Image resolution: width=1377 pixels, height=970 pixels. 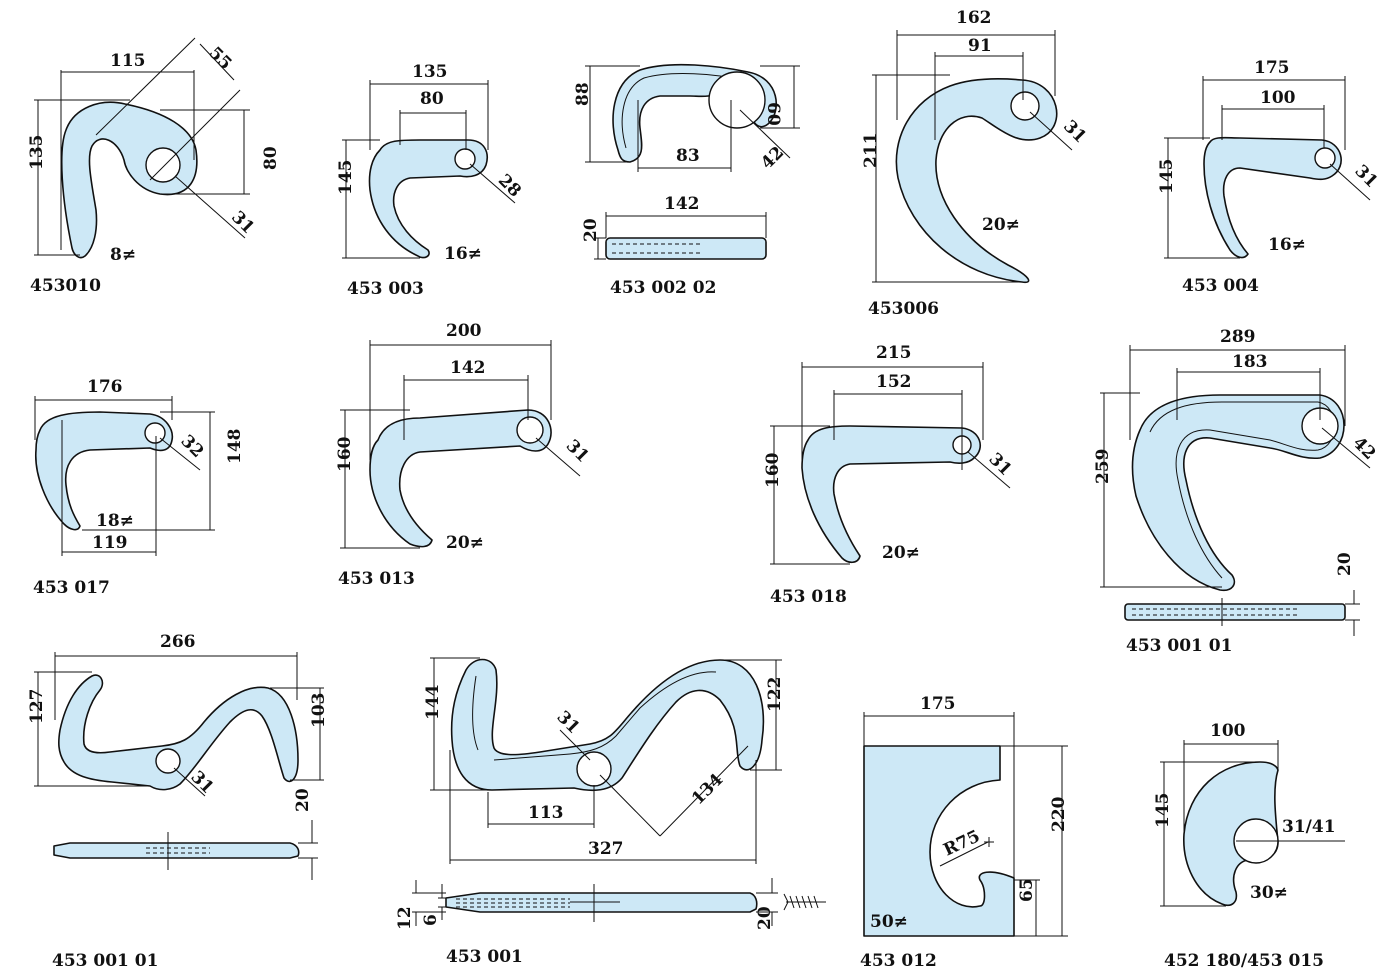 What do you see at coordinates (163, 165) in the screenshot?
I see `hook-453010-hole` at bounding box center [163, 165].